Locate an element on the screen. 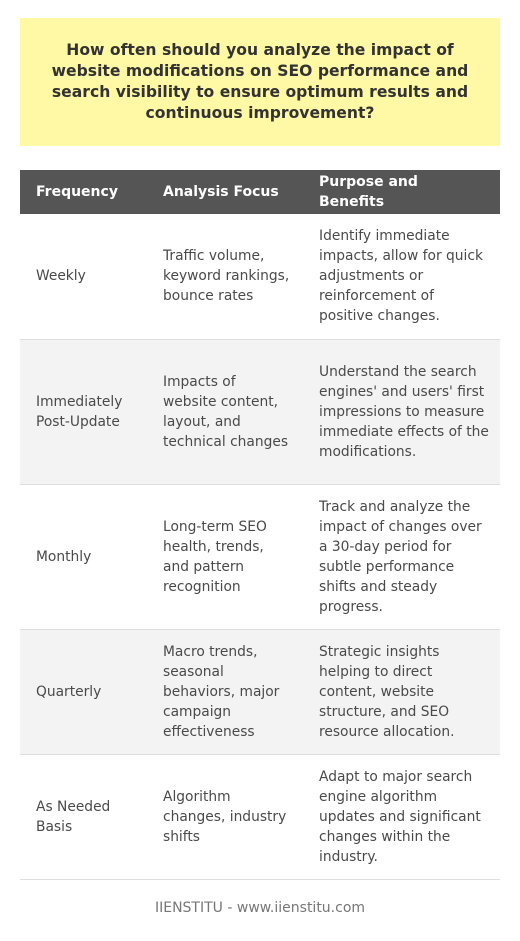  frequency-cell: Weekly is located at coordinates (83, 277).